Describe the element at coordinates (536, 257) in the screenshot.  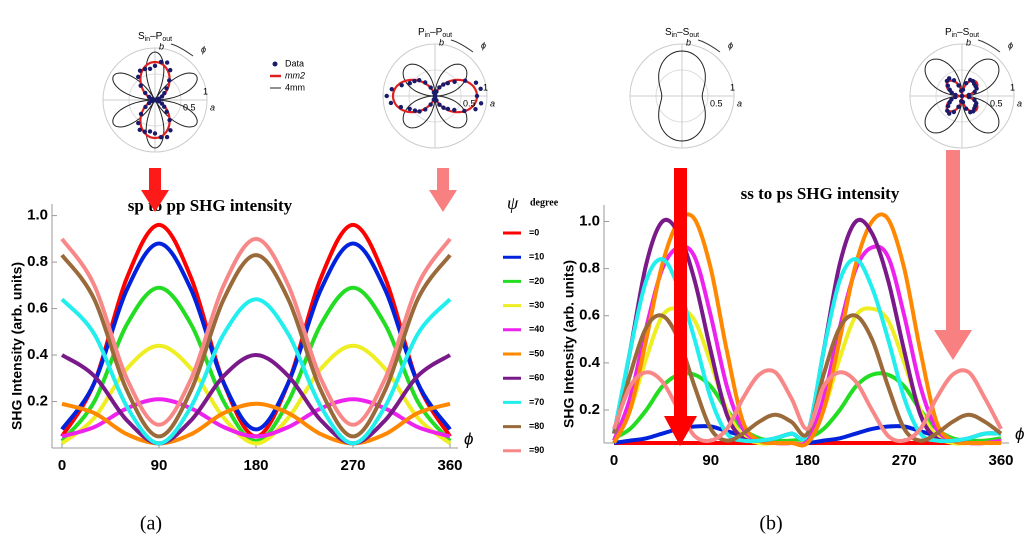
I see `legend-label: =10` at that location.